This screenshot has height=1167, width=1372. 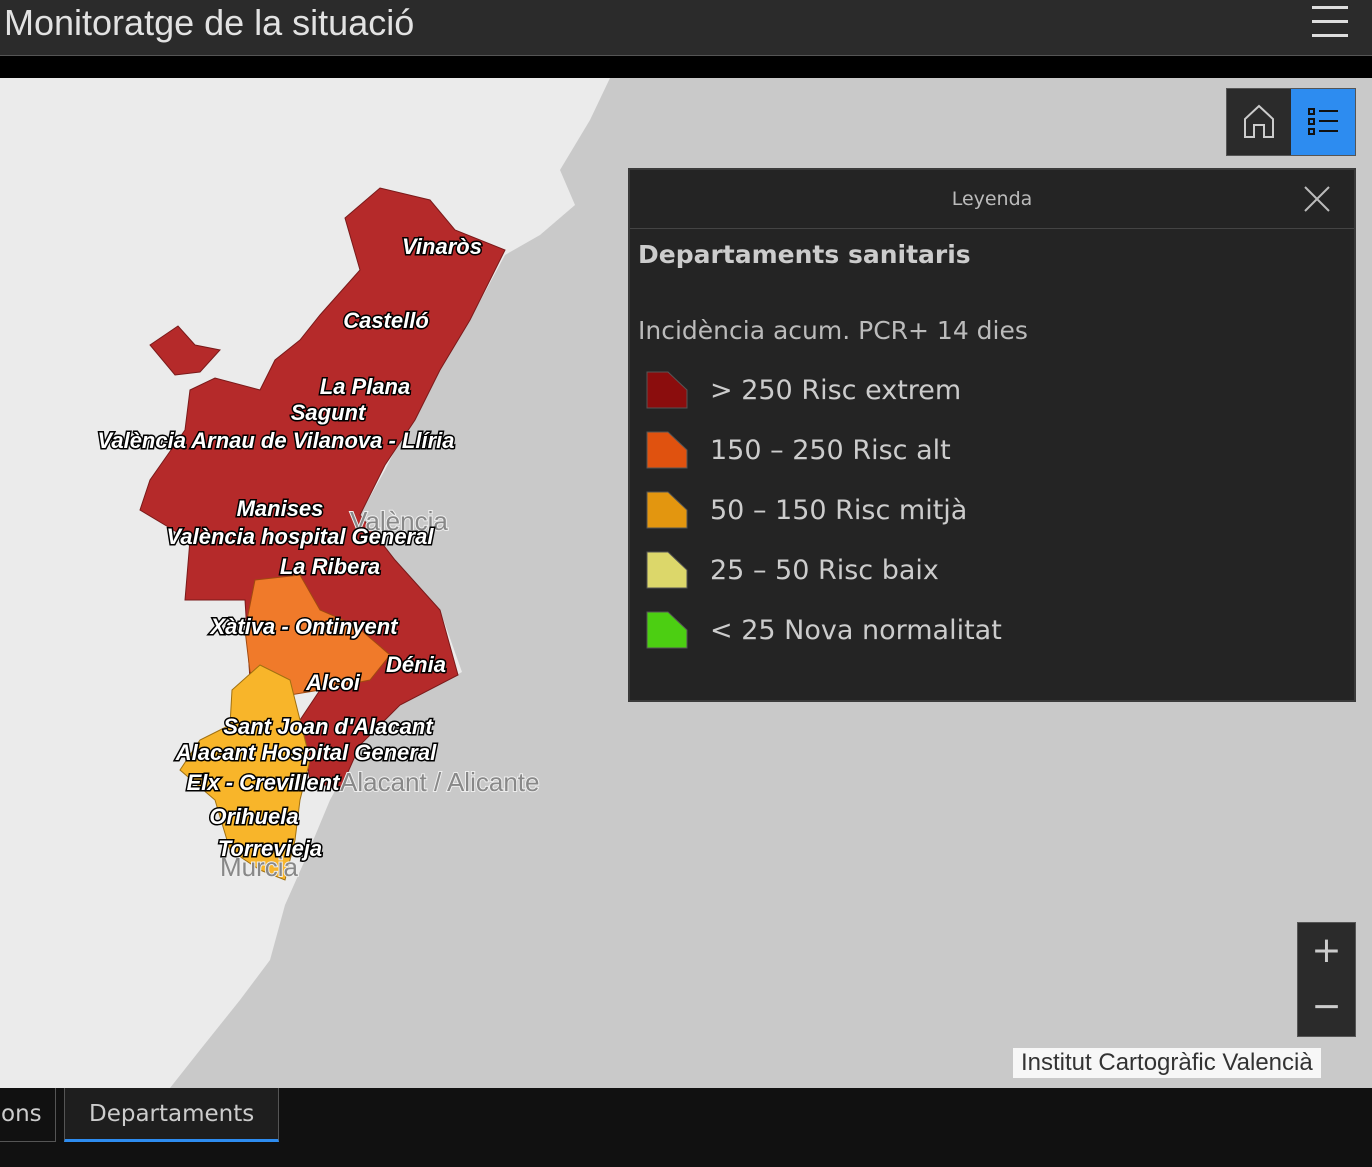 What do you see at coordinates (1326, 1006) in the screenshot?
I see `zoom-out: −` at bounding box center [1326, 1006].